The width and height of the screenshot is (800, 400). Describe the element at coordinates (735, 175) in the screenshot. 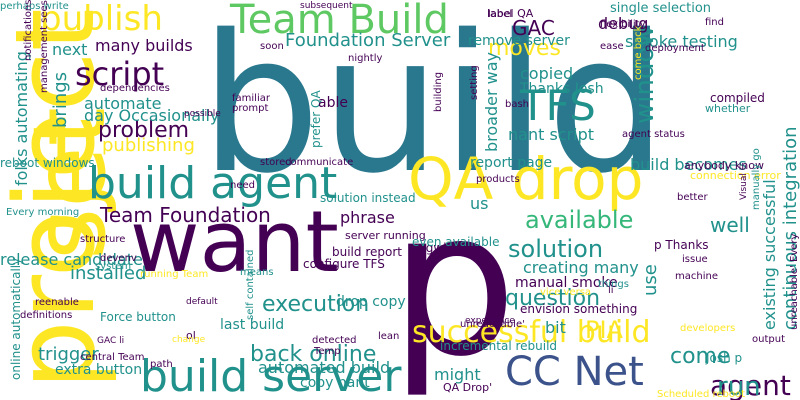

I see `cloud-word: connection error` at that location.